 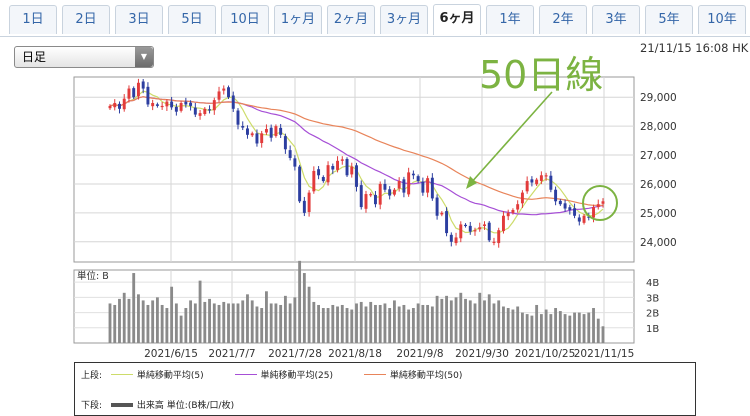 What do you see at coordinates (658, 214) in the screenshot?
I see `y-tick-label: 25,000` at bounding box center [658, 214].